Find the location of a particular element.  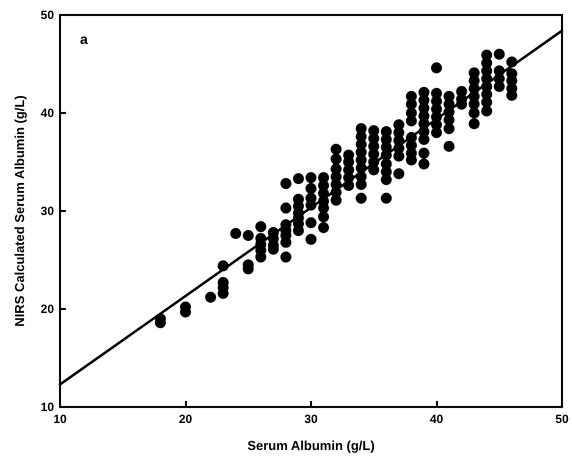

x-tick-label: 20 is located at coordinates (185, 419).